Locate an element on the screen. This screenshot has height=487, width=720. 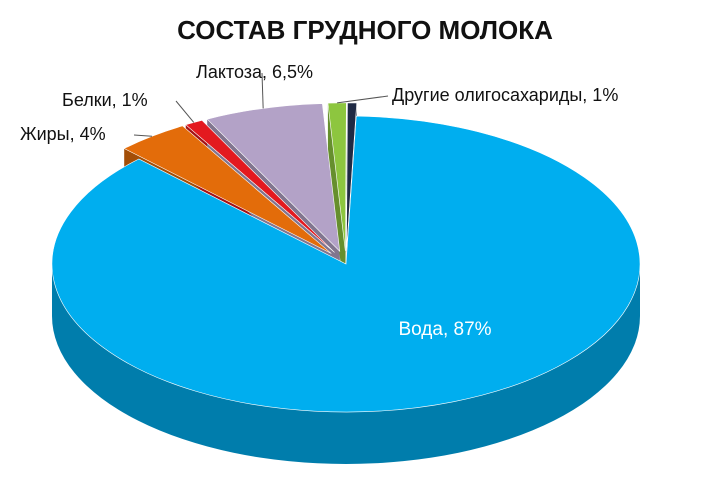
data-label: Лактоза, 6,5% is located at coordinates (254, 72).